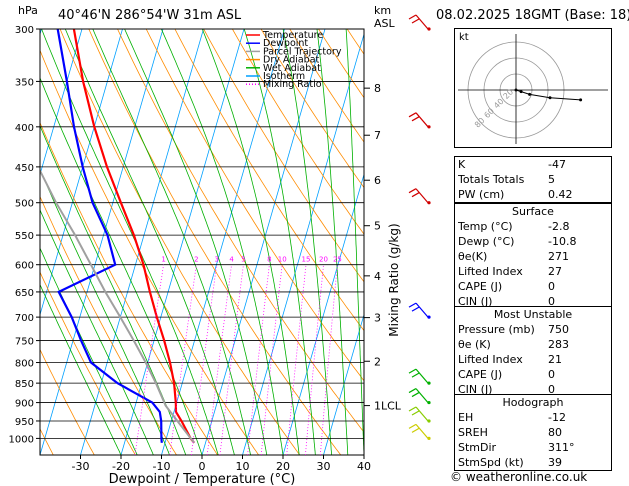 Image resolution: width=629 pixels, height=486 pixels. I want to click on km-label: 2, so click(377, 361).